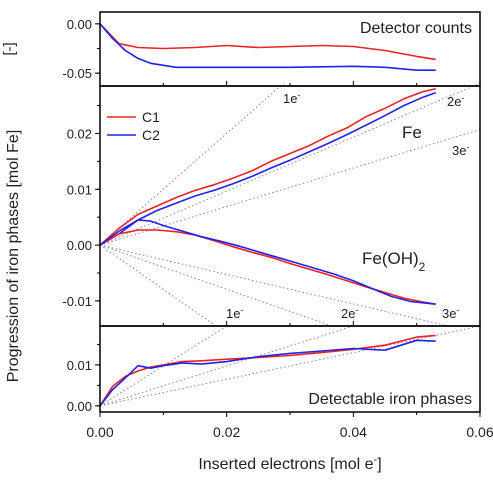 The height and width of the screenshot is (482, 493). Describe the element at coordinates (151, 117) in the screenshot. I see `legend-label-c1: C1` at that location.